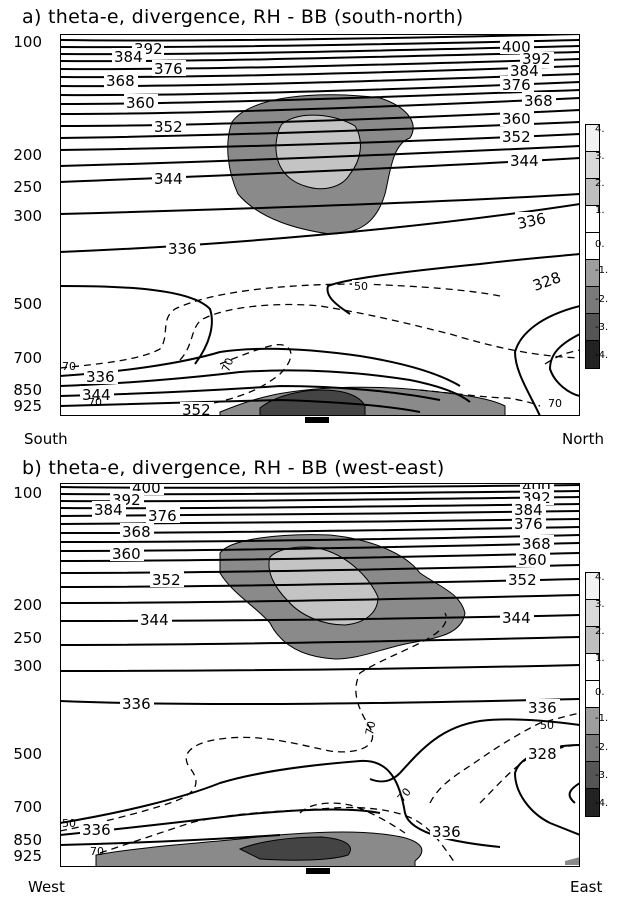 The height and width of the screenshot is (897, 619). Describe the element at coordinates (320, 345) in the screenshot. I see `rh-contours` at that location.